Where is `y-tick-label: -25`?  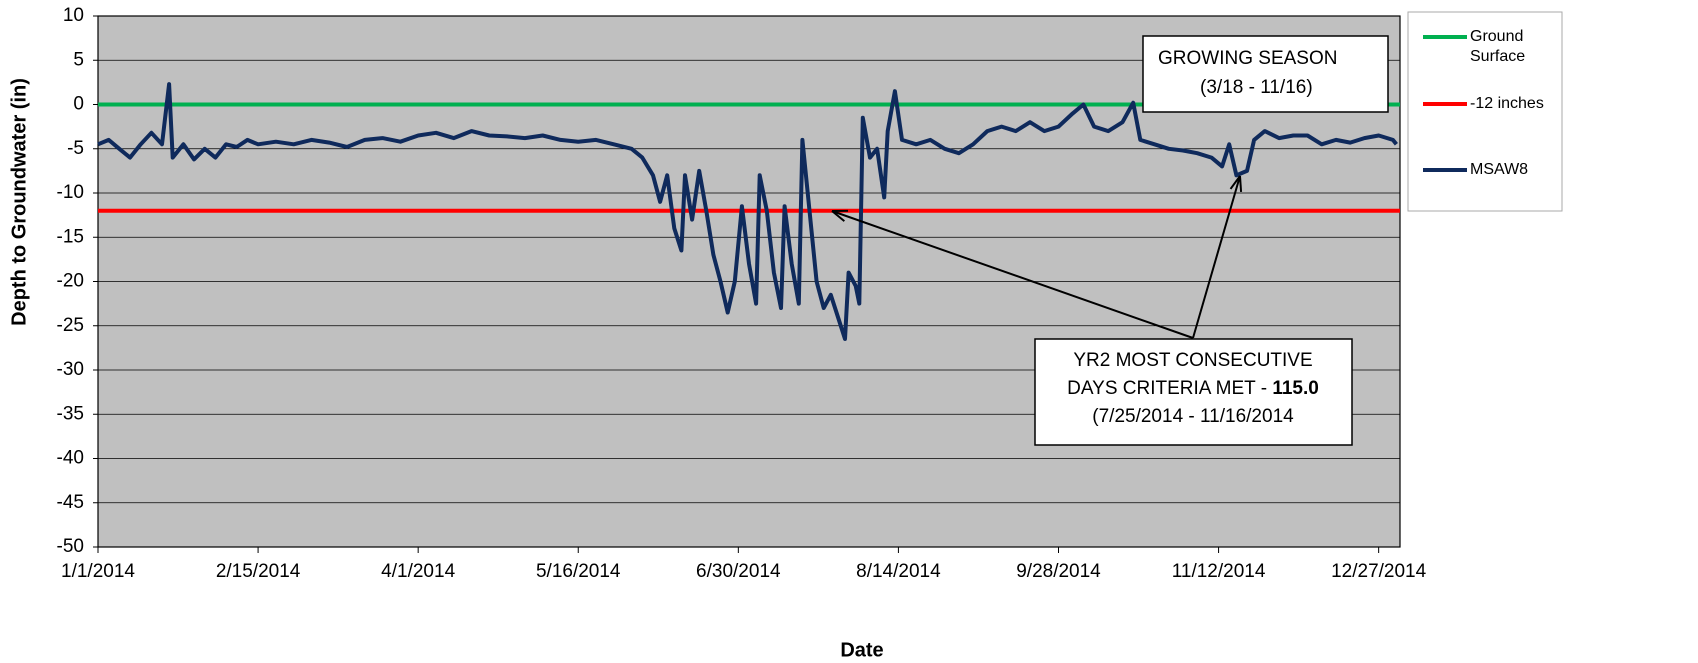 y-tick-label: -25 is located at coordinates (70, 325).